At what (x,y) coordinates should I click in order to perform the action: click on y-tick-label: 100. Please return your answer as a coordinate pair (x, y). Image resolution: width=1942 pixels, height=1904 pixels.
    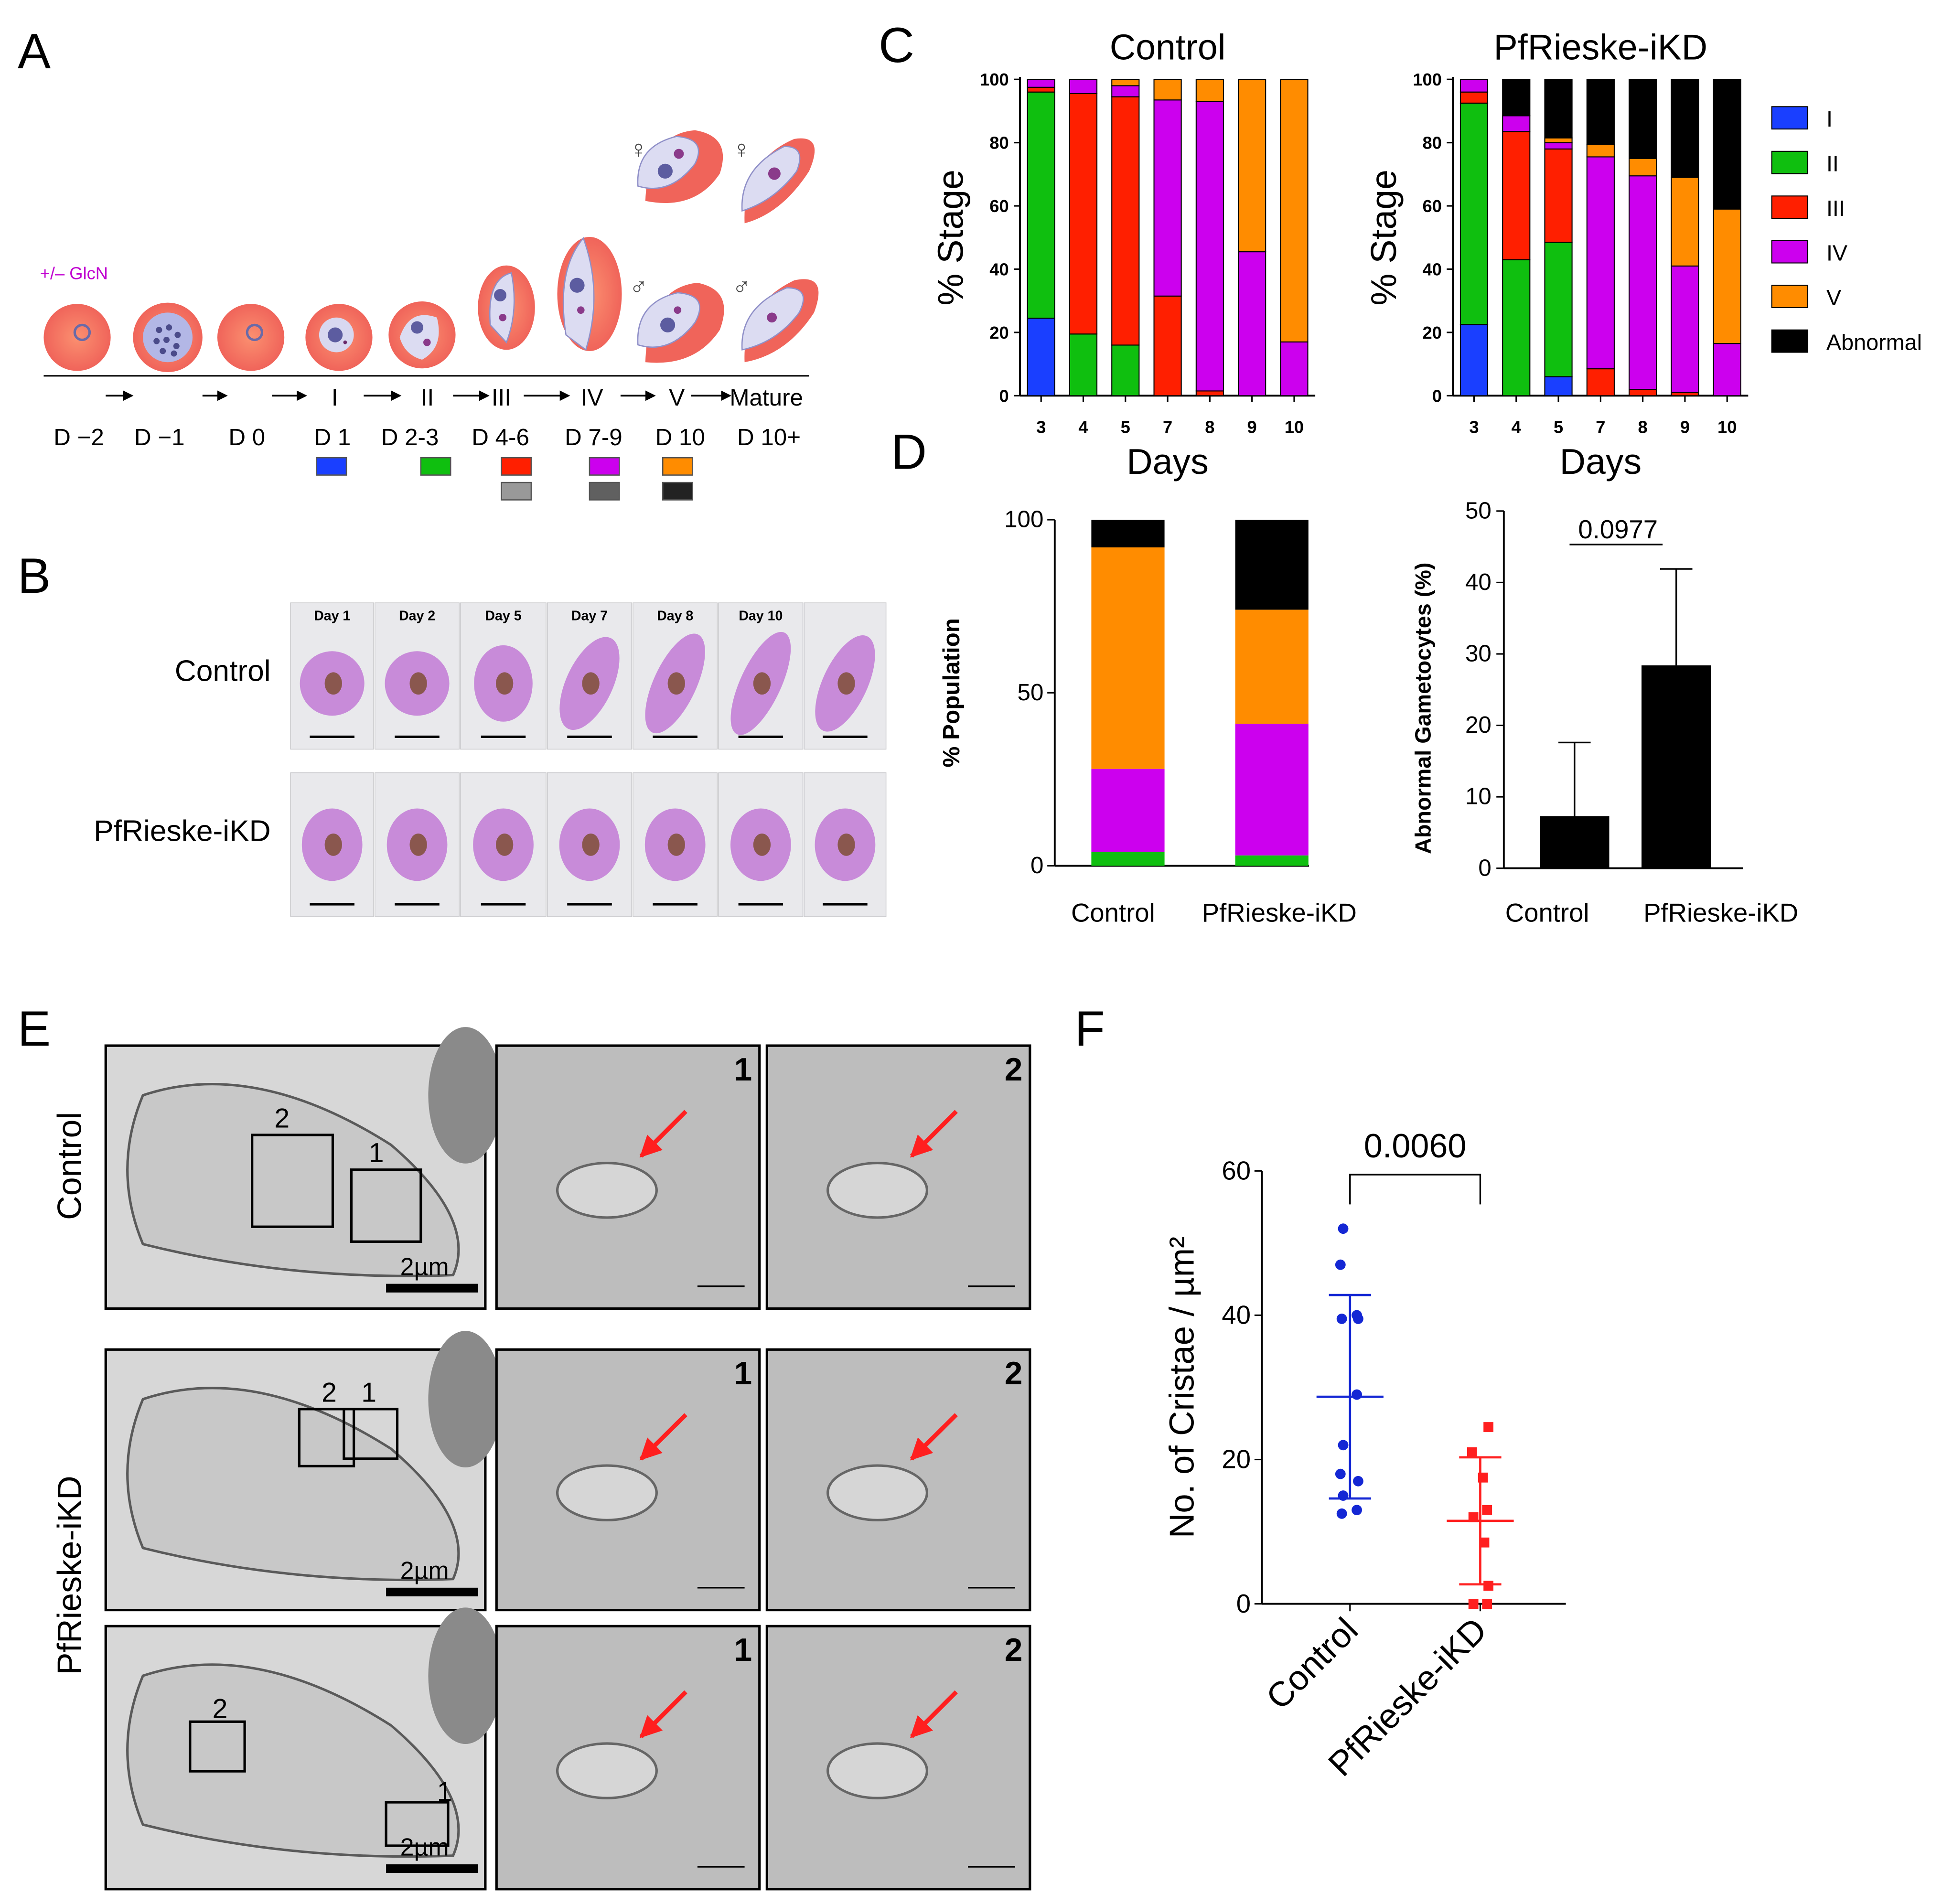
    Looking at the image, I should click on (1428, 80).